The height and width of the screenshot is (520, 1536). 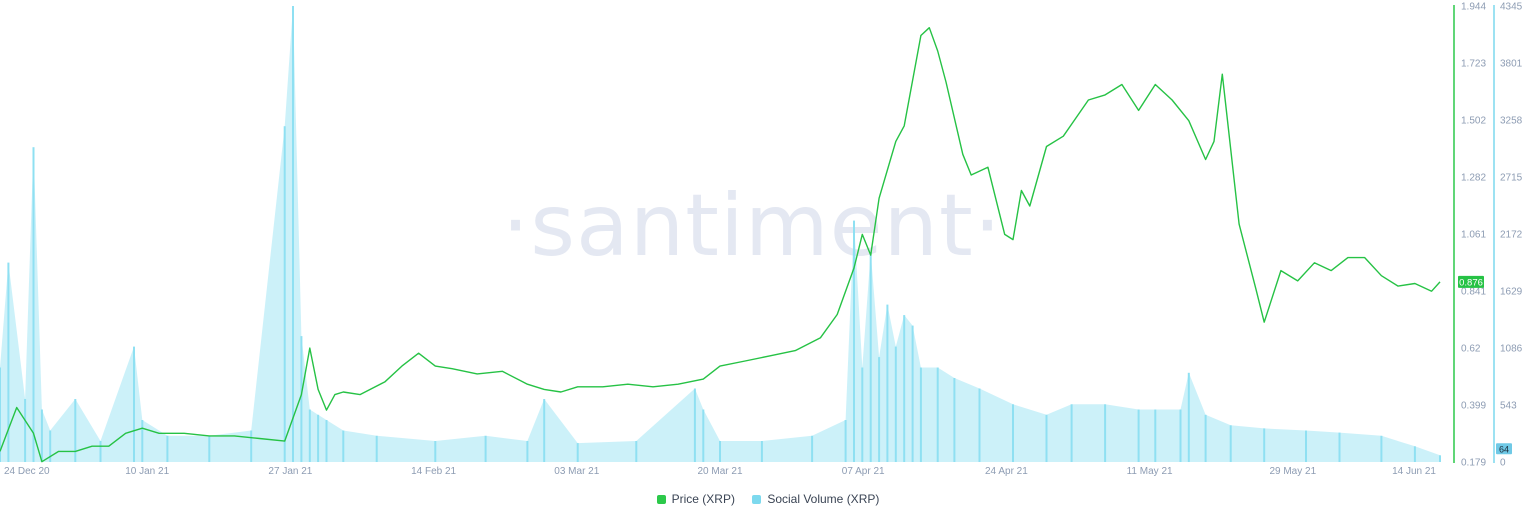 What do you see at coordinates (752, 226) in the screenshot?
I see `santiment-watermark: ·santiment·` at bounding box center [752, 226].